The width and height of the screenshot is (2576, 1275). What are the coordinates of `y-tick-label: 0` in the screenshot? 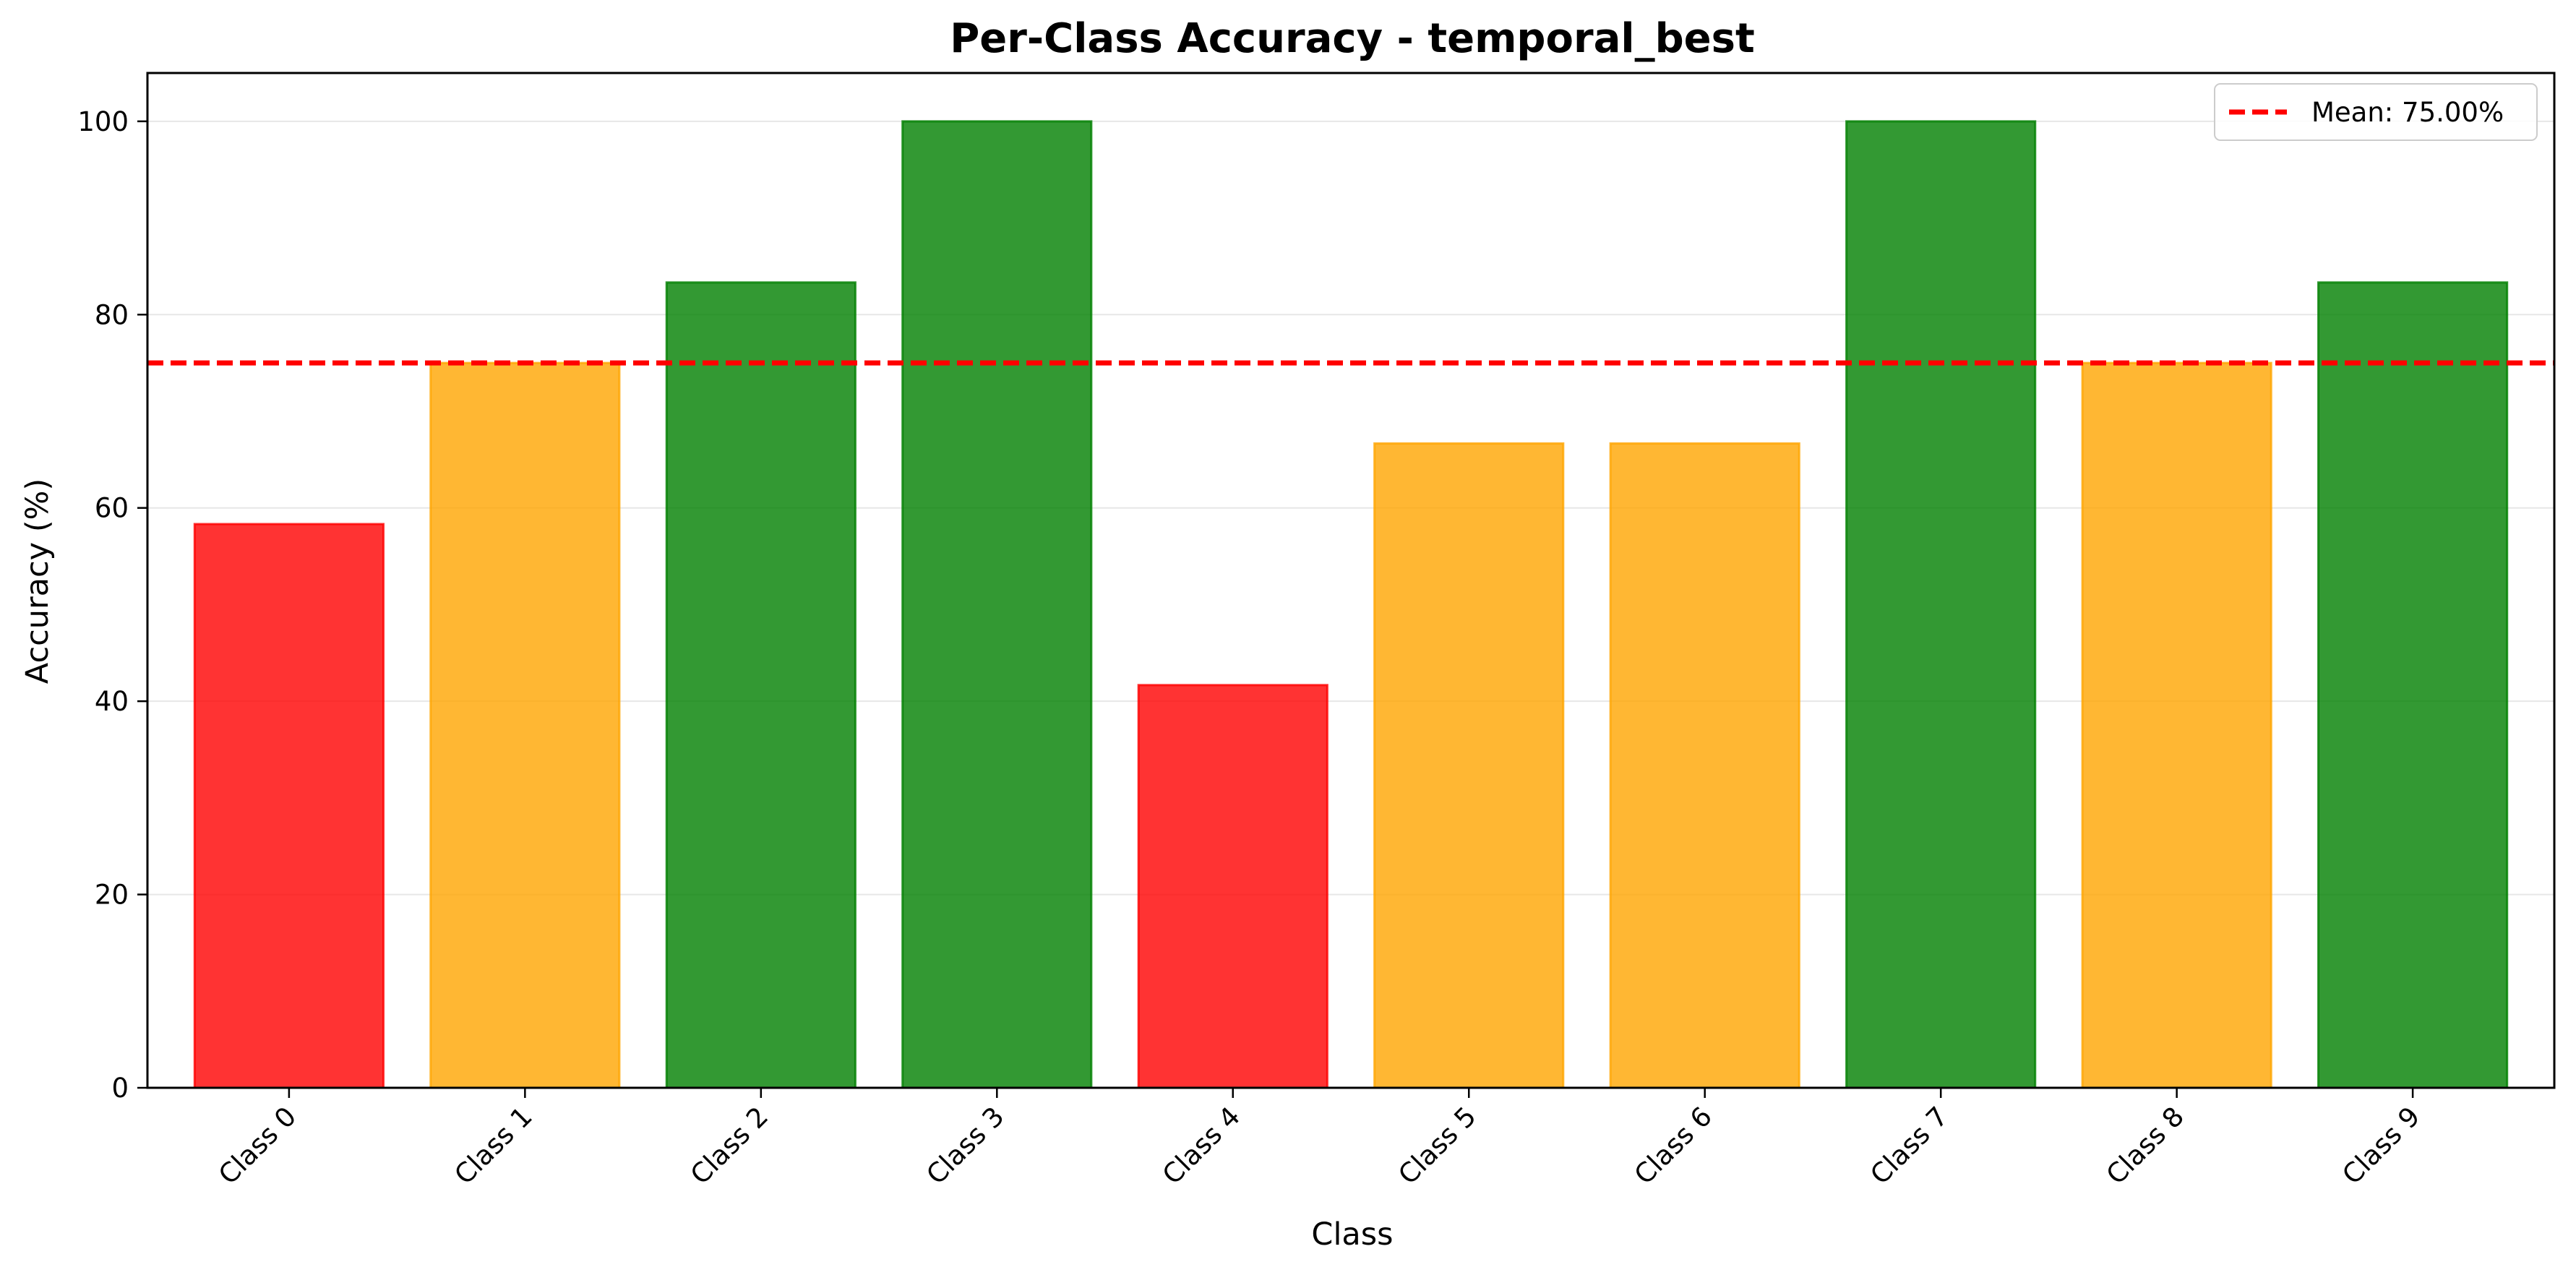 It's located at (120, 1088).